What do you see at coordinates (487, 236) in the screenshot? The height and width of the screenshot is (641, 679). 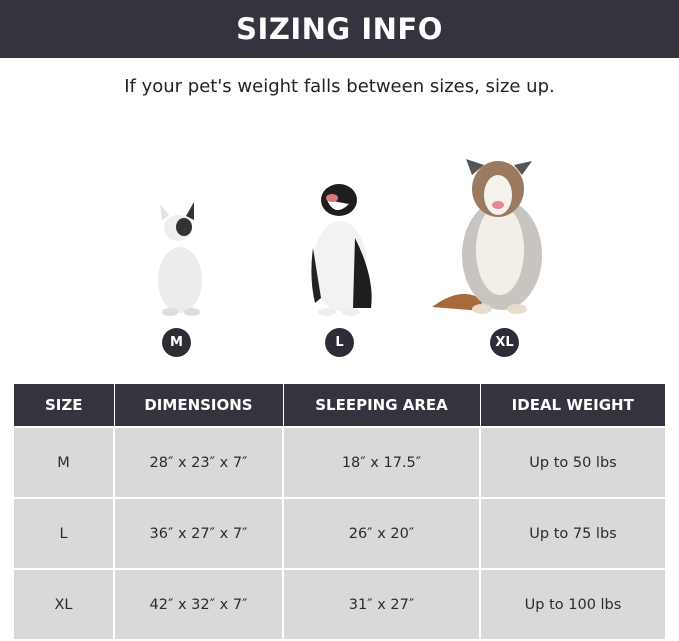 I see `extra-large-dog-image` at bounding box center [487, 236].